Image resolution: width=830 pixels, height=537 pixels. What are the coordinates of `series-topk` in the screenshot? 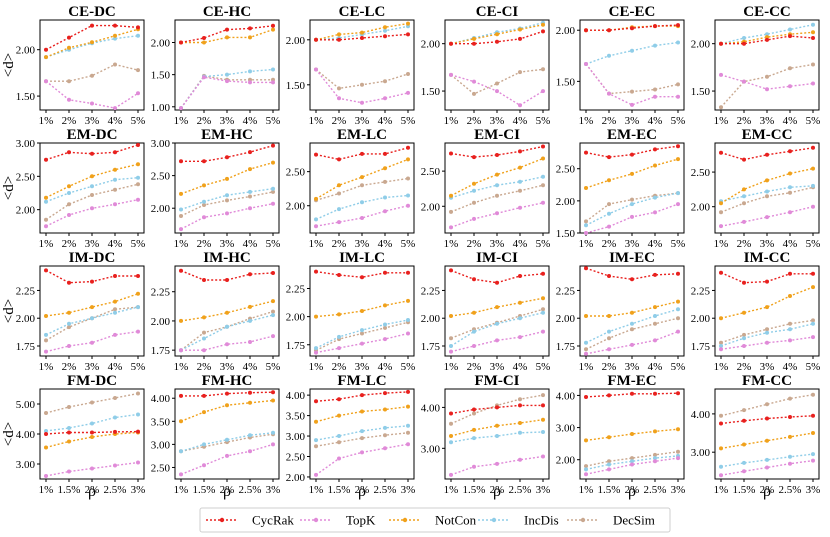 It's located at (767, 468).